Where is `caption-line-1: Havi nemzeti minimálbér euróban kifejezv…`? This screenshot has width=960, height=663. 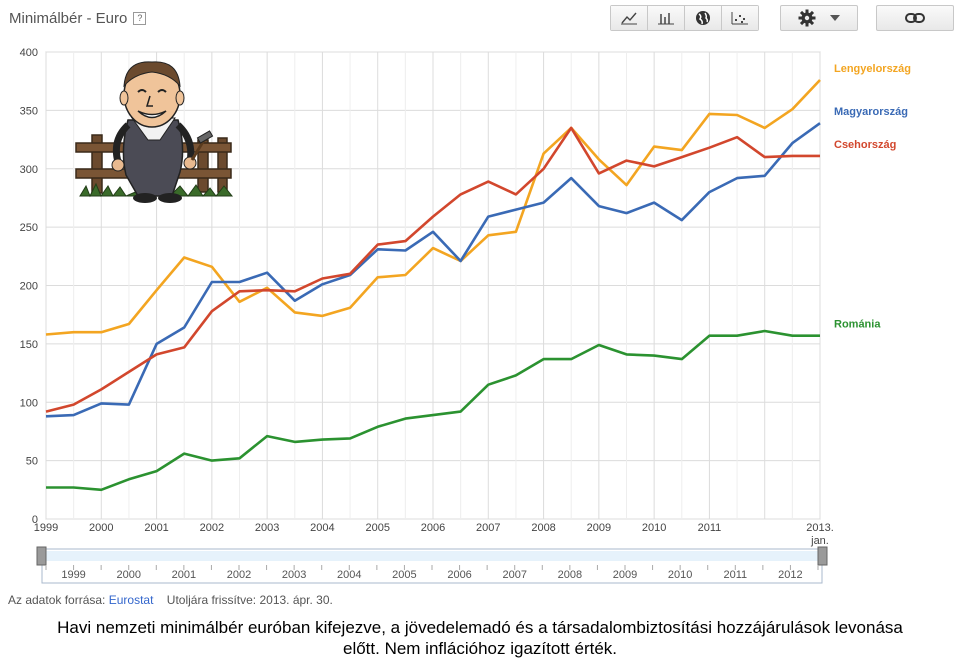
caption-line-1: Havi nemzeti minimálbér euróban kifejezv… is located at coordinates (480, 627).